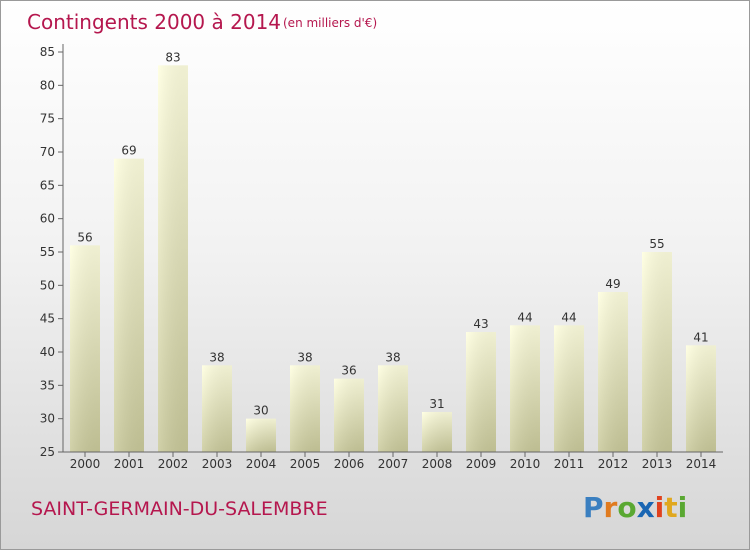  Describe the element at coordinates (172, 57) in the screenshot. I see `value-label-2002: 83` at that location.